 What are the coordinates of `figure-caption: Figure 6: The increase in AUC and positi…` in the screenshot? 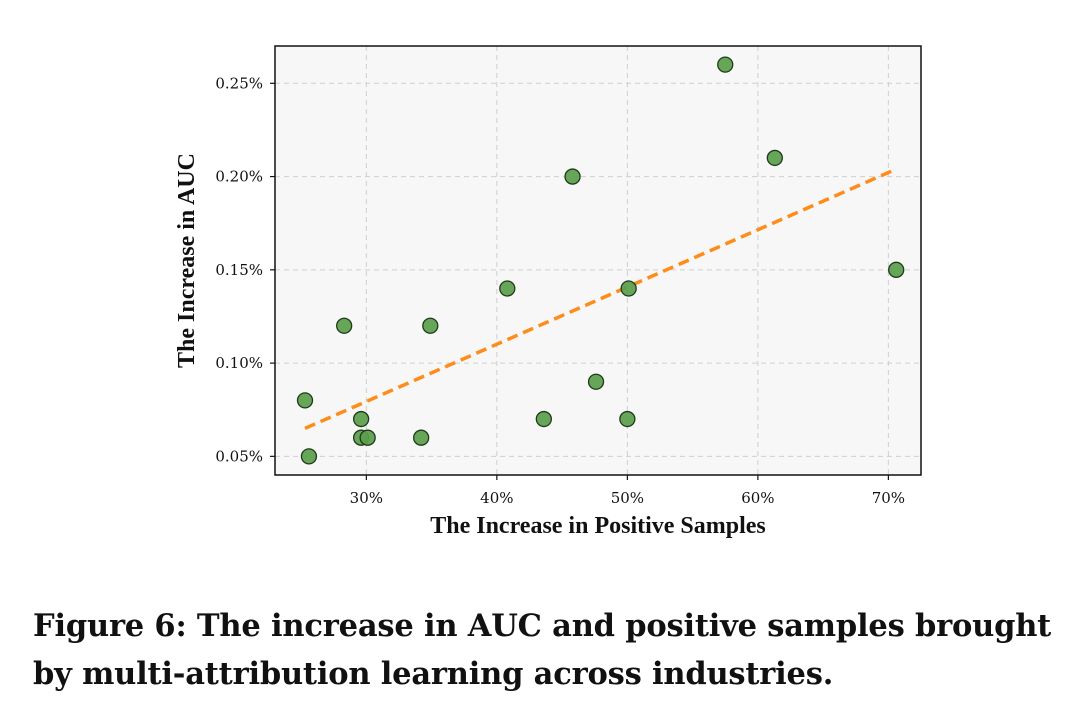 It's located at (542, 650).